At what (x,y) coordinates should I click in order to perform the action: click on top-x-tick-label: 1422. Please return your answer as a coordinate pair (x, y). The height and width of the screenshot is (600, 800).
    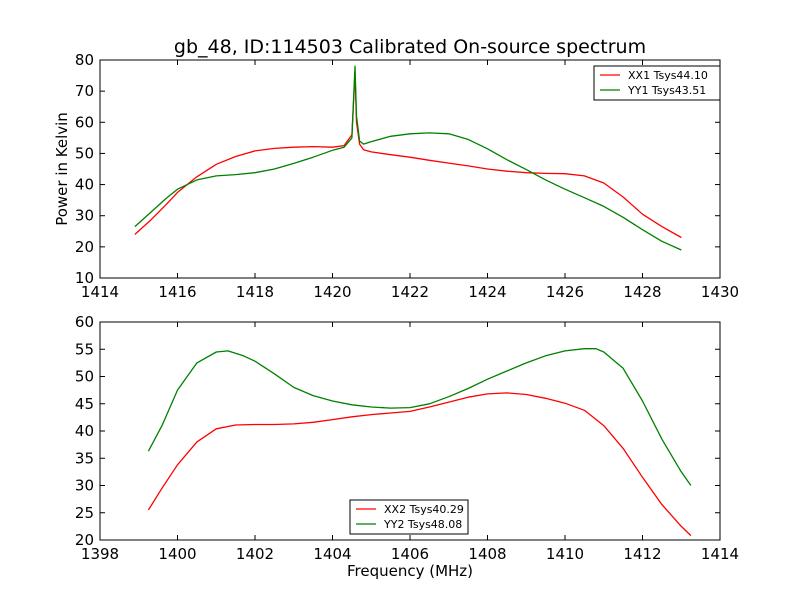
    Looking at the image, I should click on (410, 292).